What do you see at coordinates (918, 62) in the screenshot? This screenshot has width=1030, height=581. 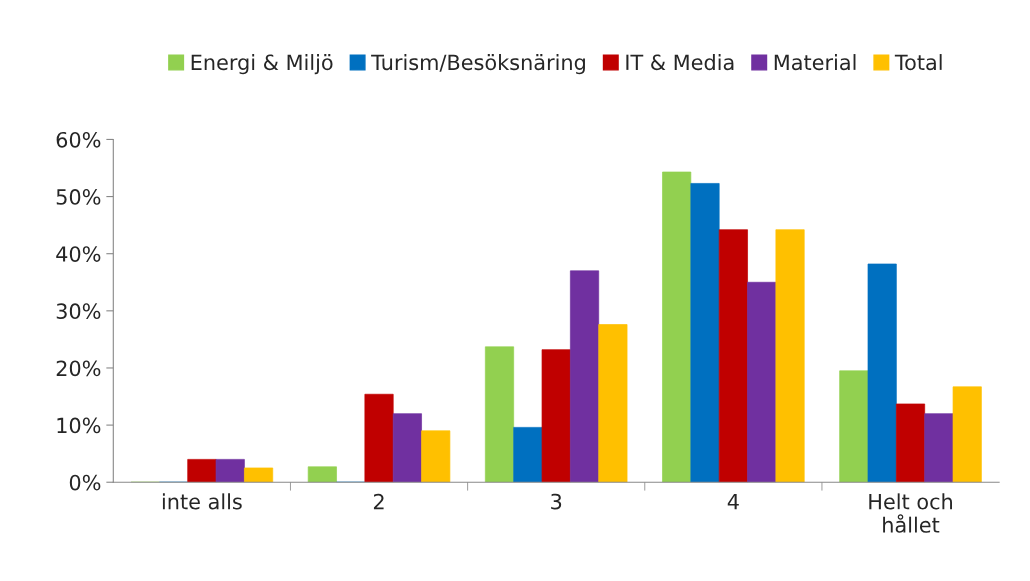 I see `legend-label: Total` at bounding box center [918, 62].